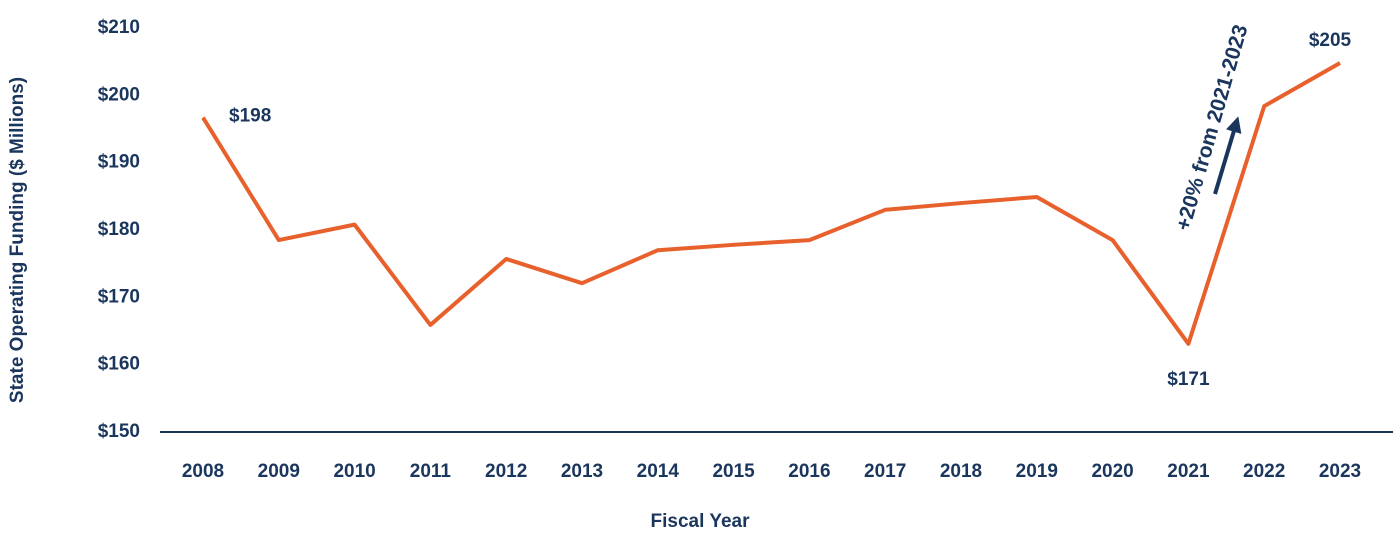 The width and height of the screenshot is (1393, 538). Describe the element at coordinates (1188, 471) in the screenshot. I see `x-tick-label: 2021` at that location.